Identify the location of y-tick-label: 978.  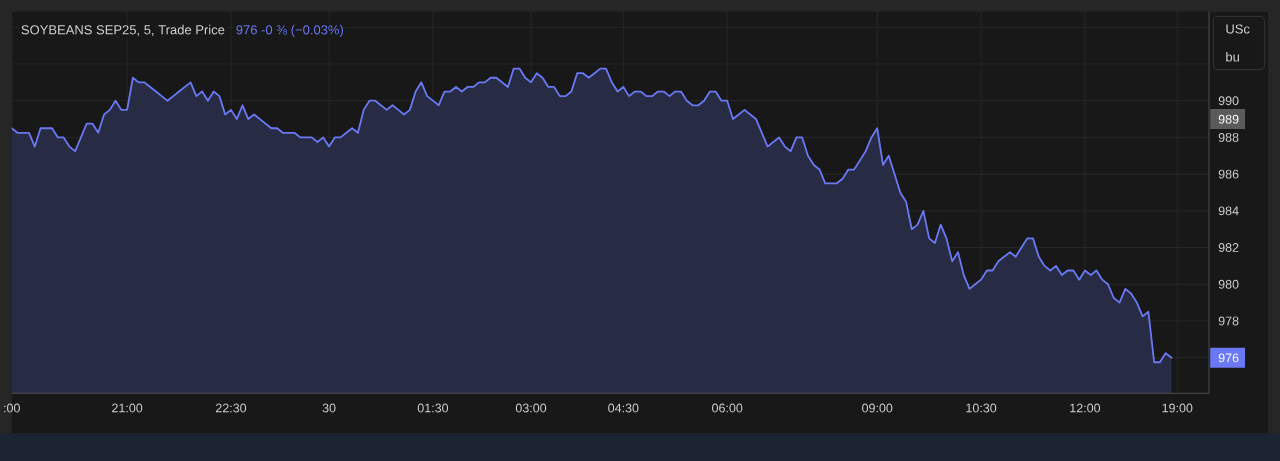
(1228, 321).